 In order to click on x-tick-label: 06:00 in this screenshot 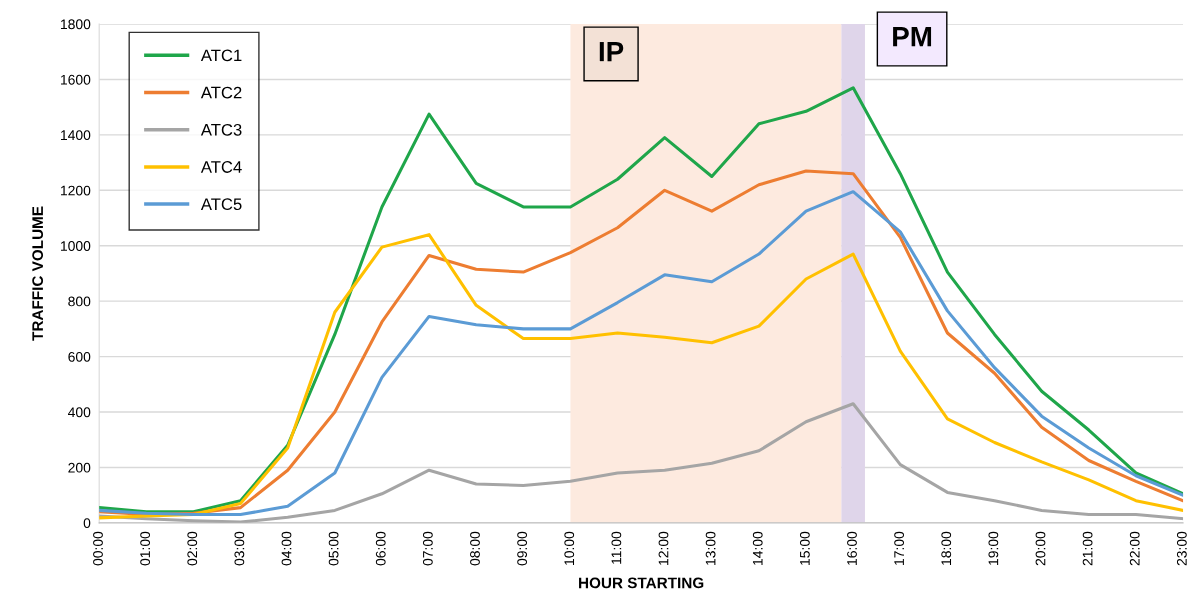, I will do `click(380, 548)`.